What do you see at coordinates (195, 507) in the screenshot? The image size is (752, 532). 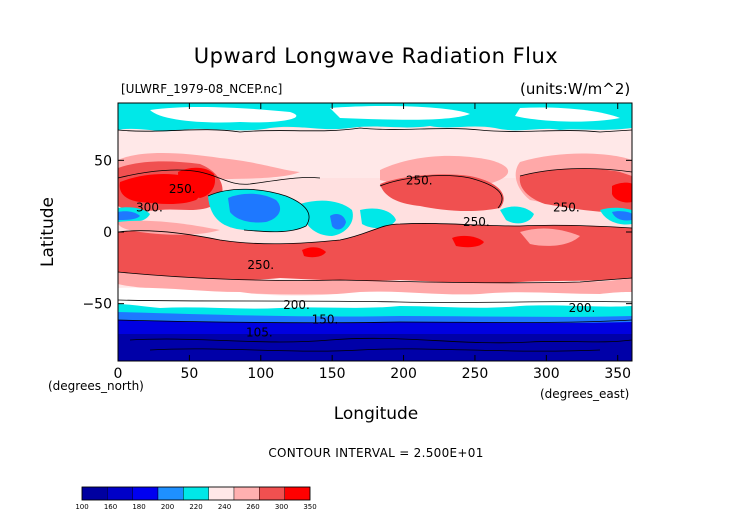 I see `colorbar-tick-label: 220` at bounding box center [195, 507].